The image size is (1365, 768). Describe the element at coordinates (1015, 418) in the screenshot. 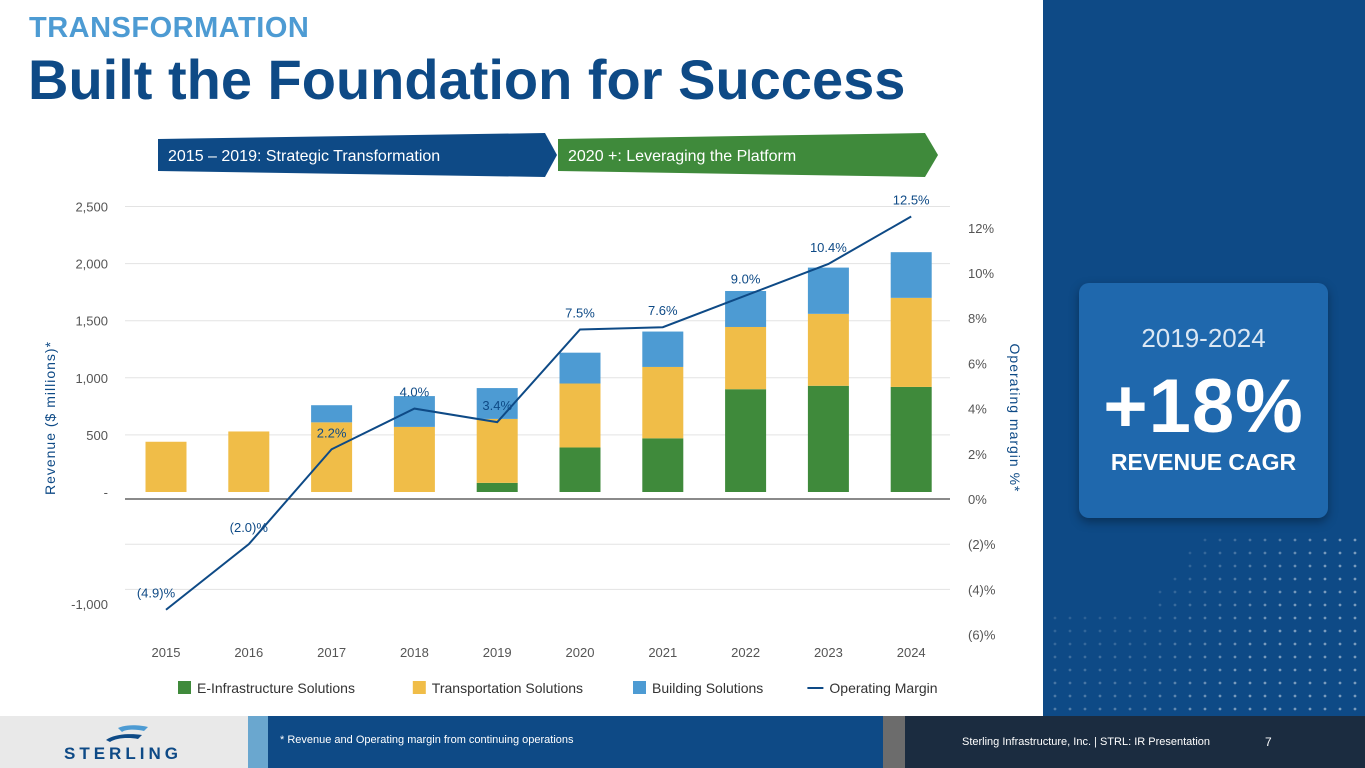

I see `y-right-axis-title: Operating margin %*` at that location.